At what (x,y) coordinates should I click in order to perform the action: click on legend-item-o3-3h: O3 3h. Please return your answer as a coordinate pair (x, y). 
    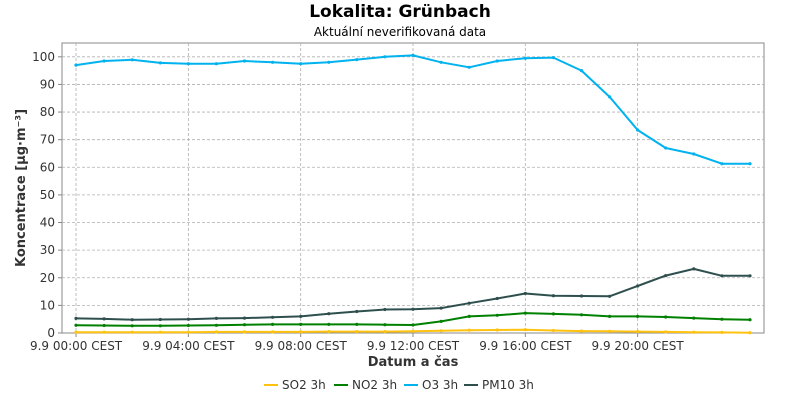
    Looking at the image, I should click on (431, 385).